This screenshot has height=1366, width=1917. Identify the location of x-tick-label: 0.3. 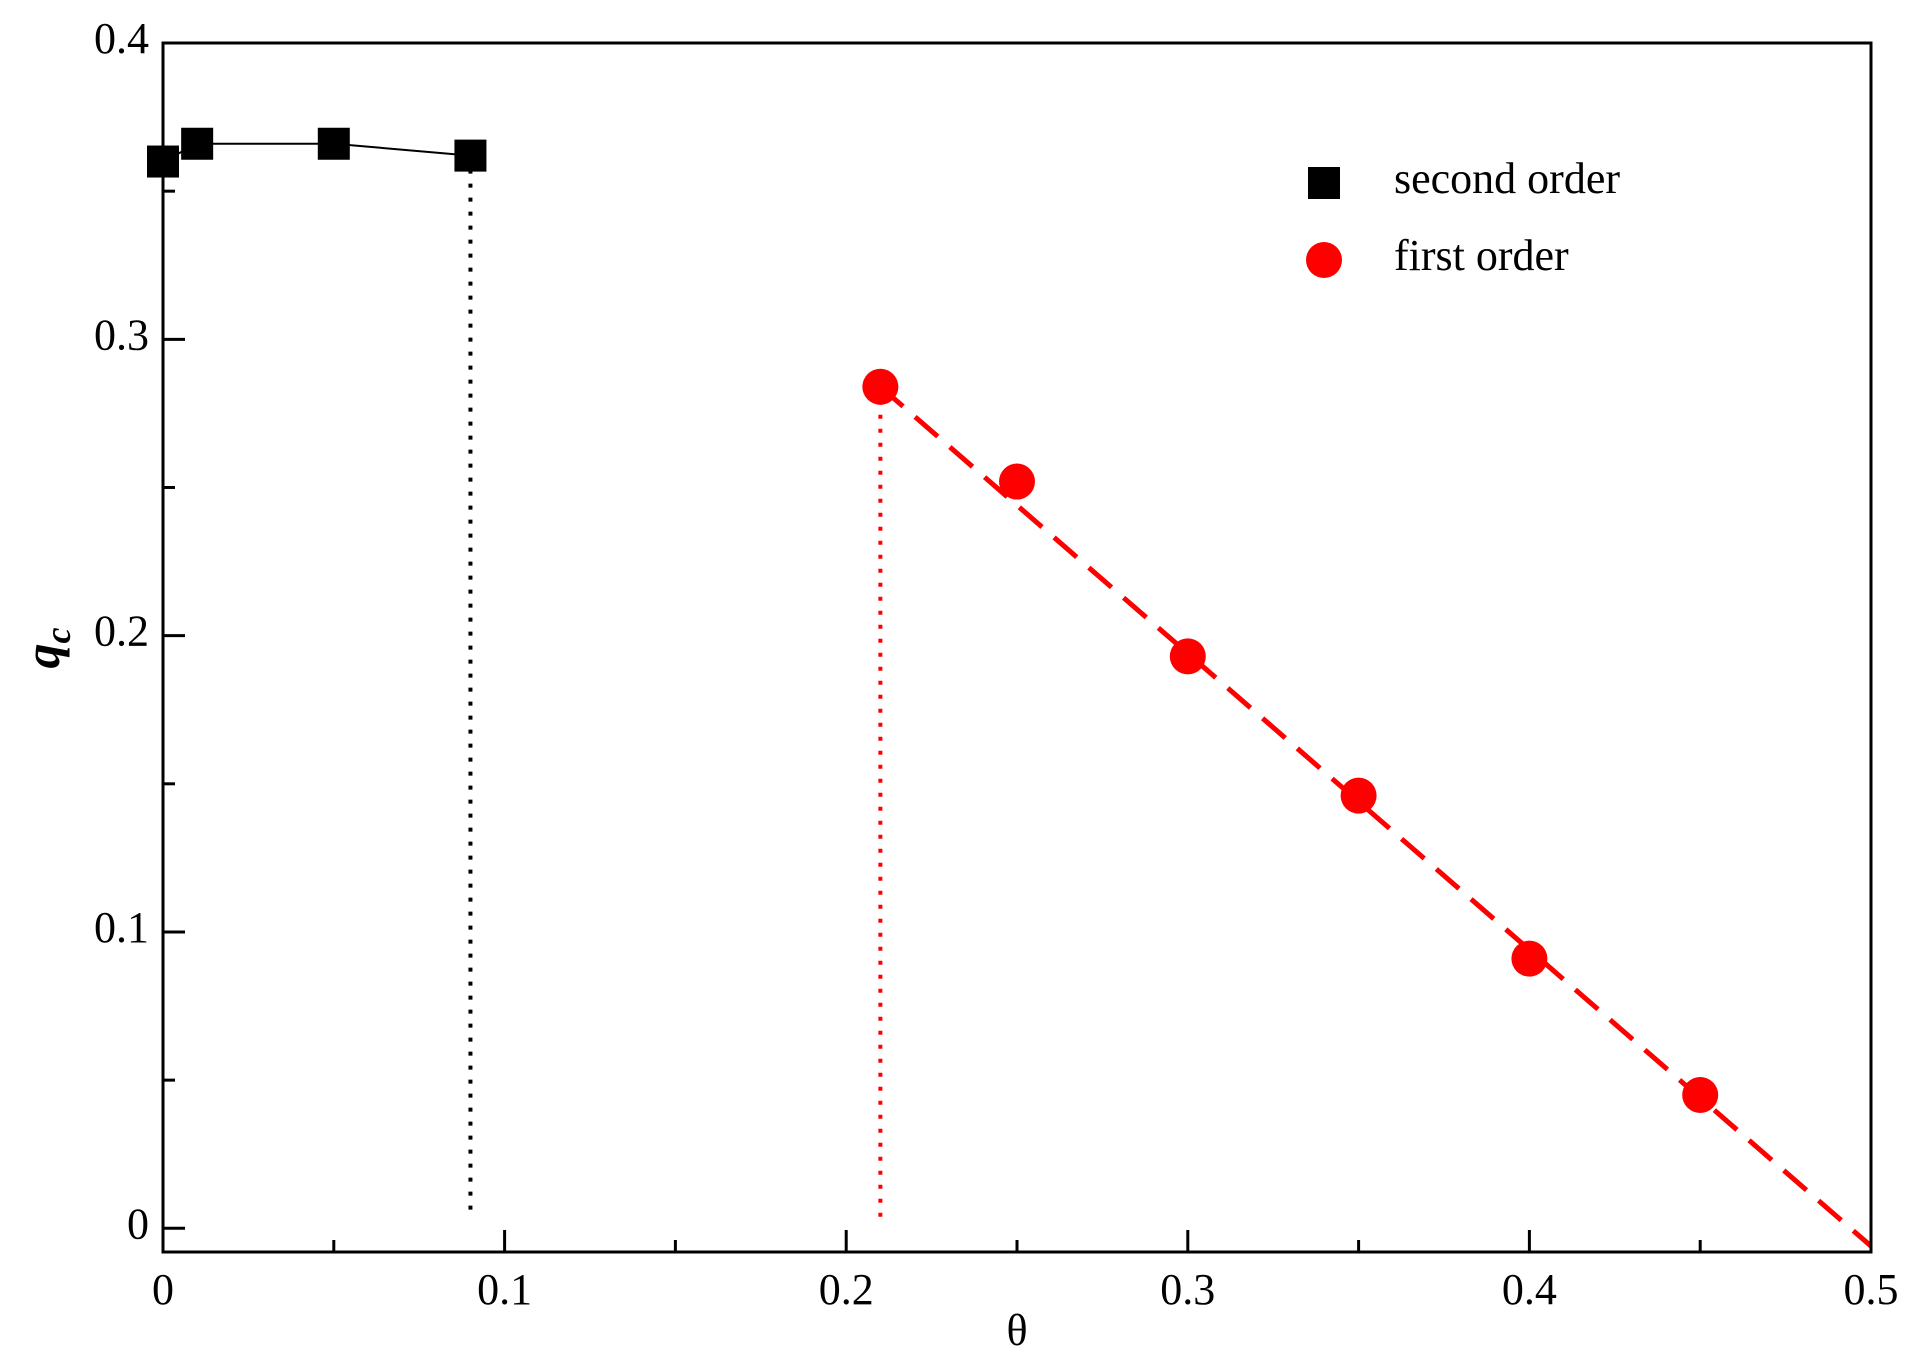
(1187, 1289).